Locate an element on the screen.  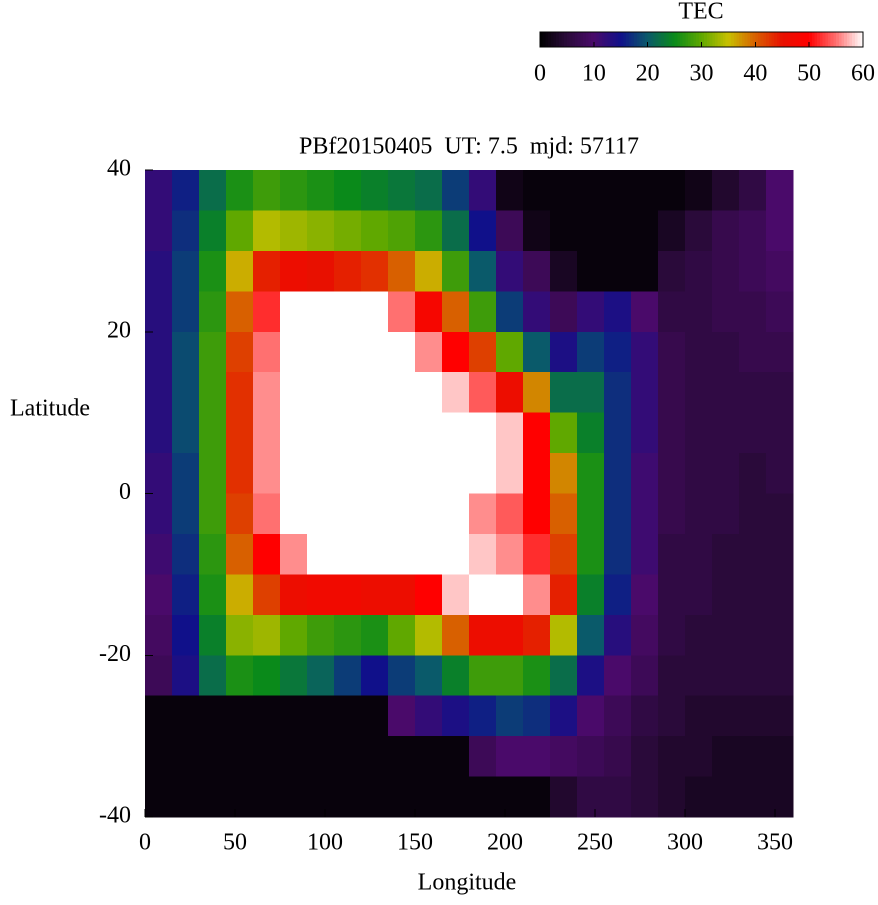
y-tick-label: -20 is located at coordinates (115, 654).